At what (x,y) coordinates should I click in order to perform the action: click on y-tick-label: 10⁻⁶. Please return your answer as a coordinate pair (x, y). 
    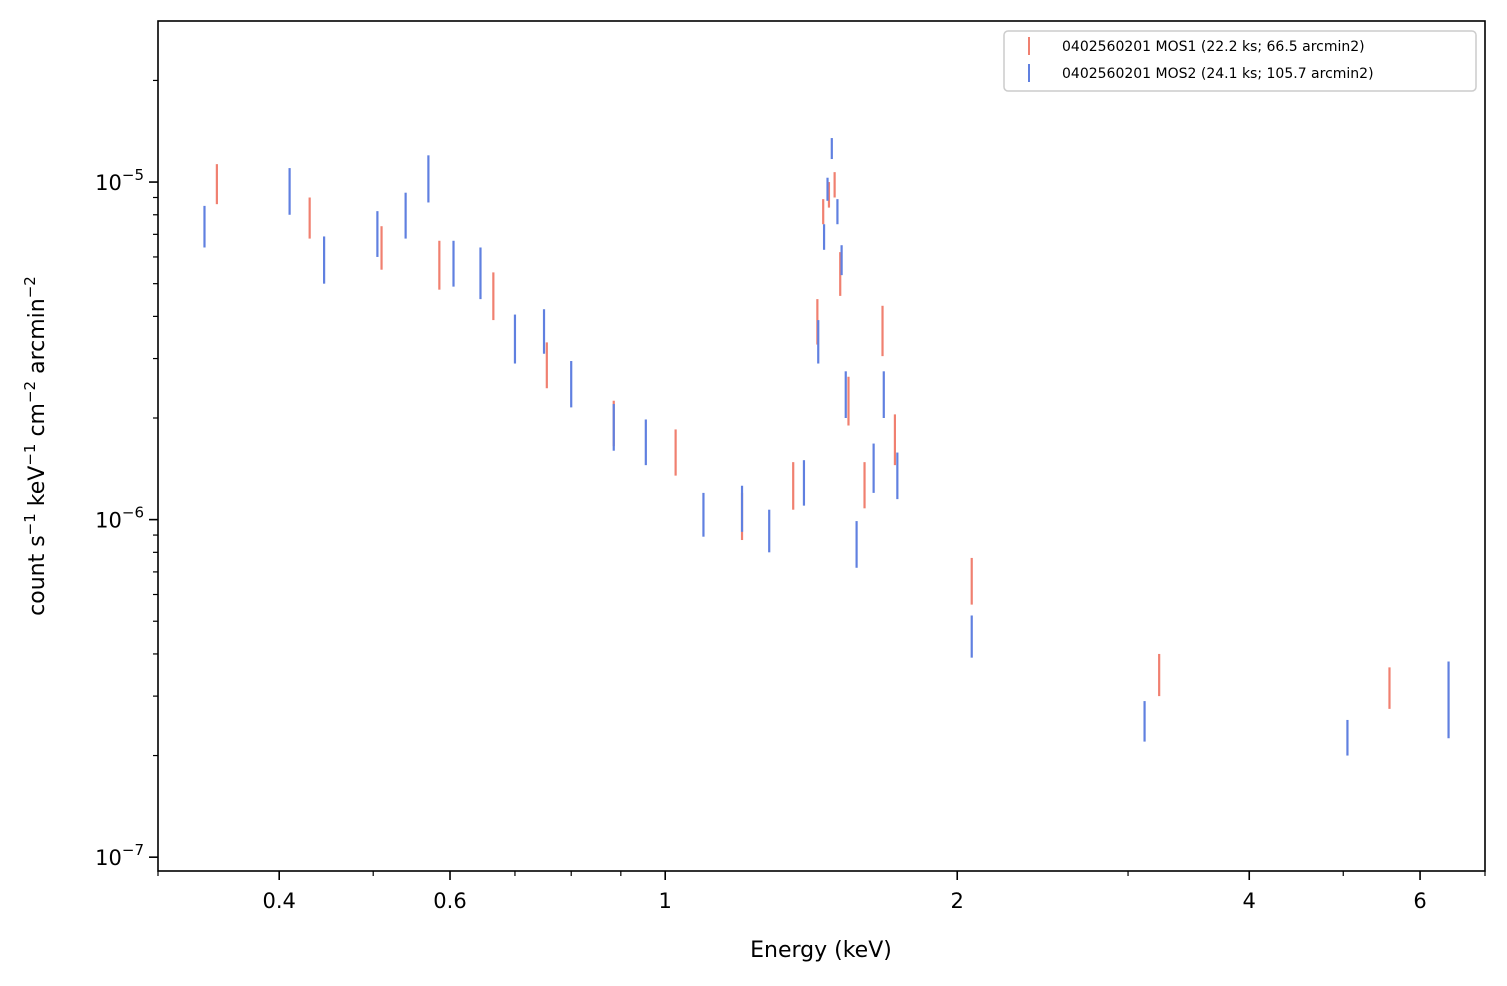
    Looking at the image, I should click on (119, 518).